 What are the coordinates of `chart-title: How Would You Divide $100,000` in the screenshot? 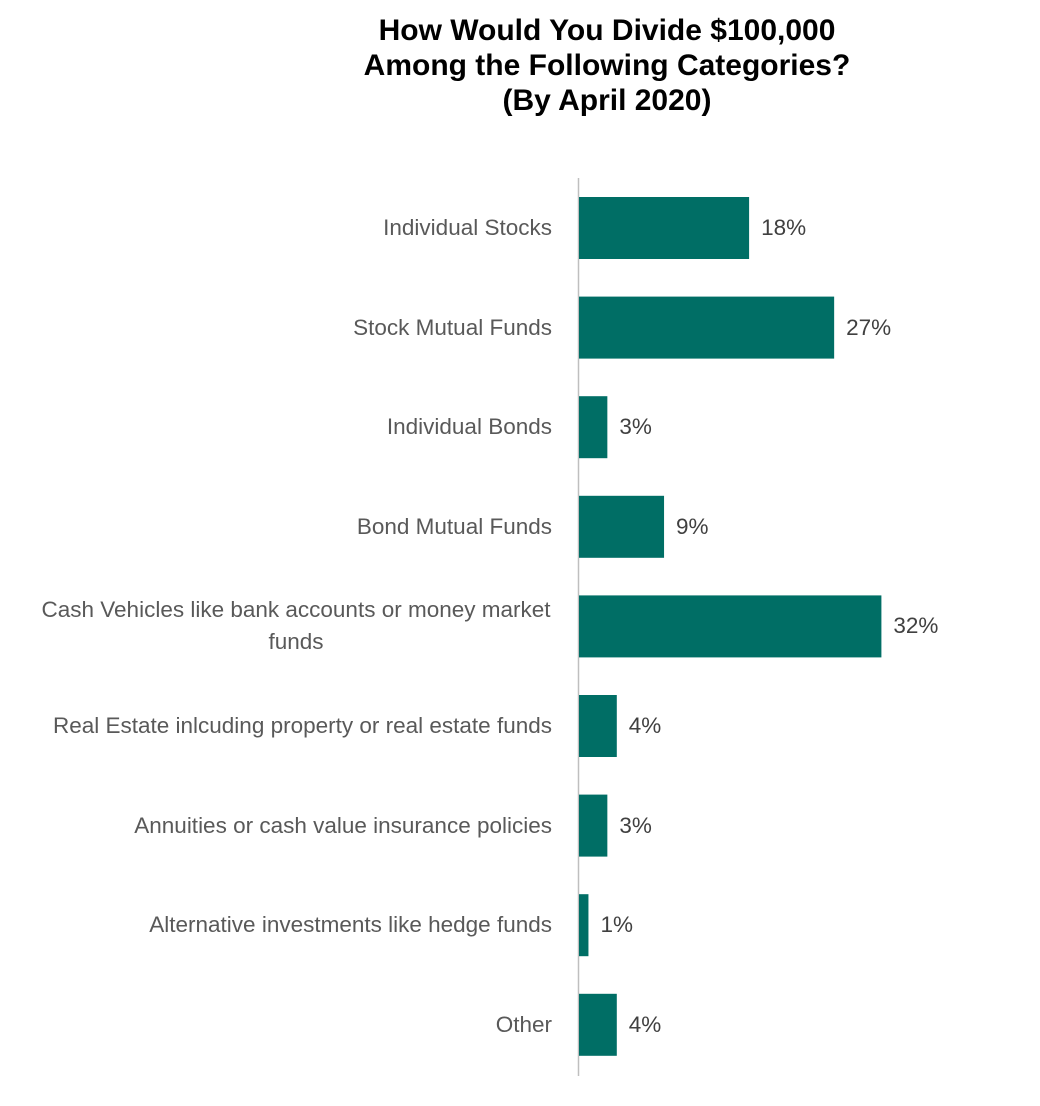 It's located at (607, 30).